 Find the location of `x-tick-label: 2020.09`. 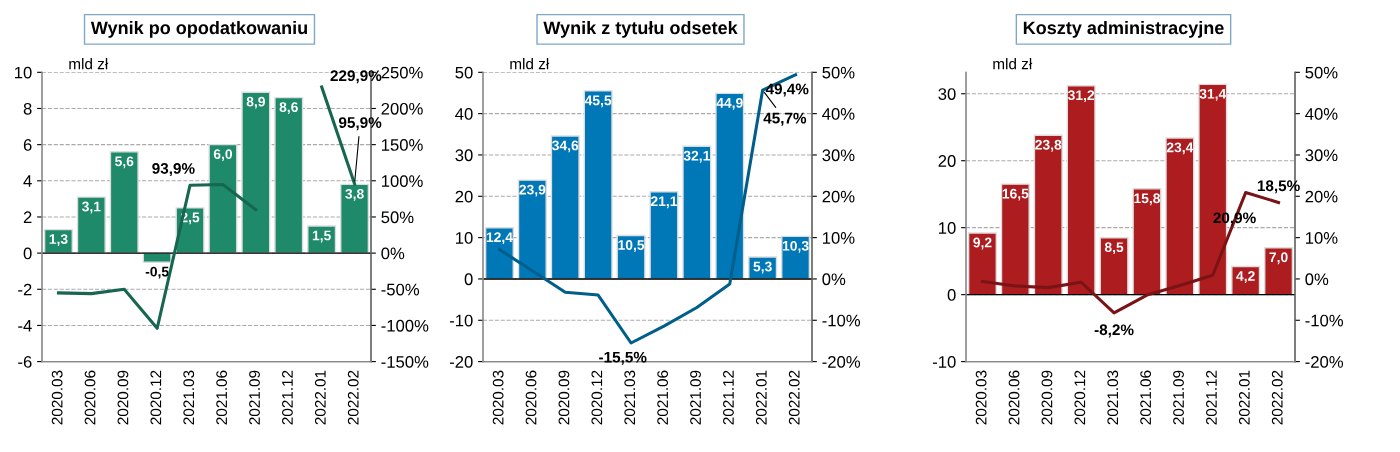

x-tick-label: 2020.09 is located at coordinates (123, 397).